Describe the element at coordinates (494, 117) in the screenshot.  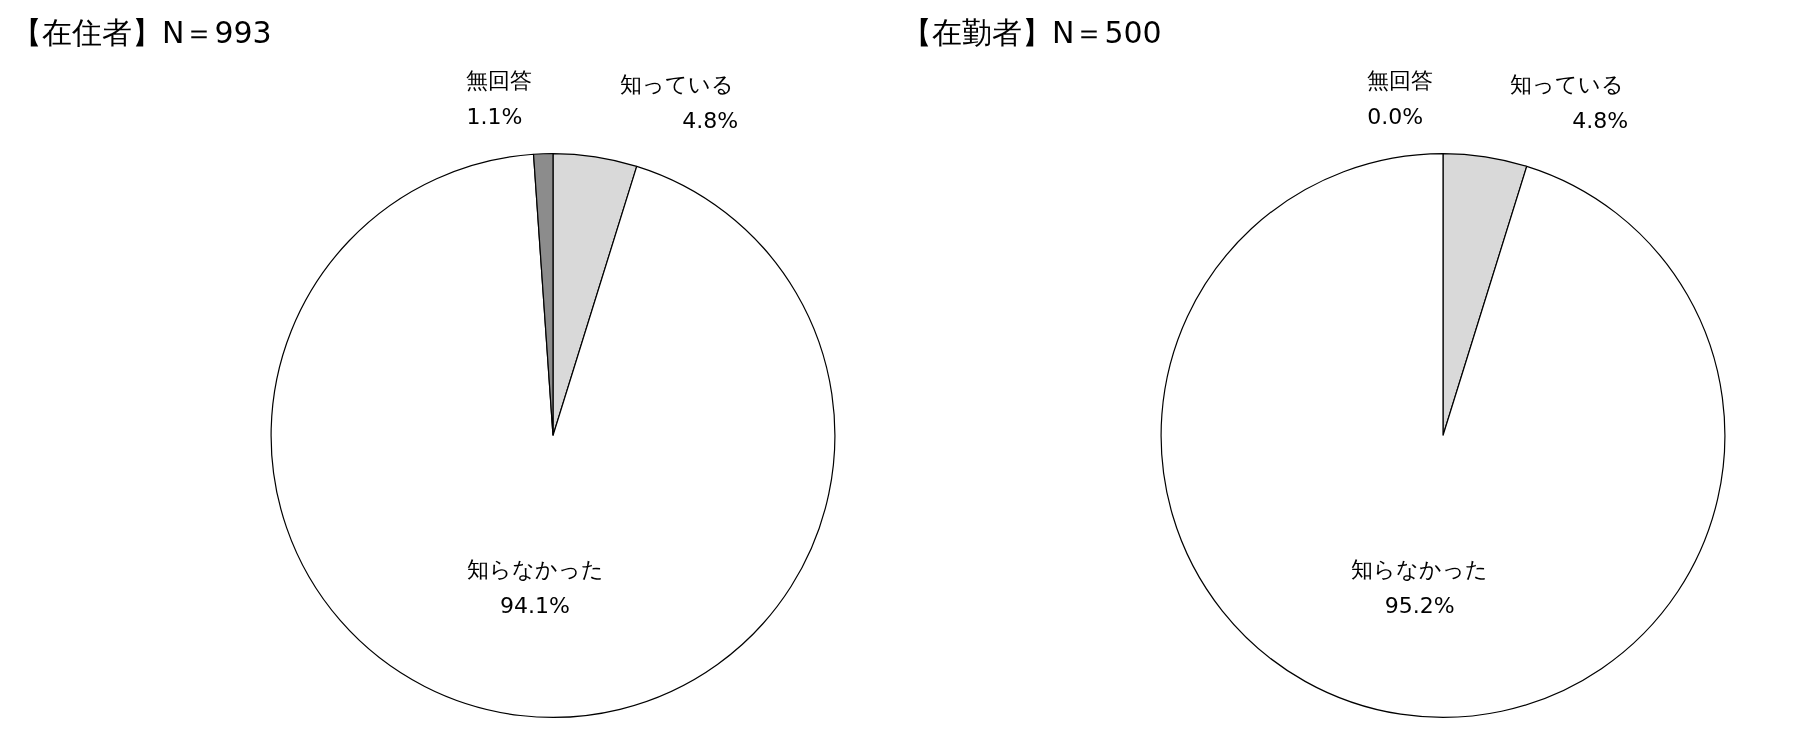
I see `data-label: 1.1%` at that location.